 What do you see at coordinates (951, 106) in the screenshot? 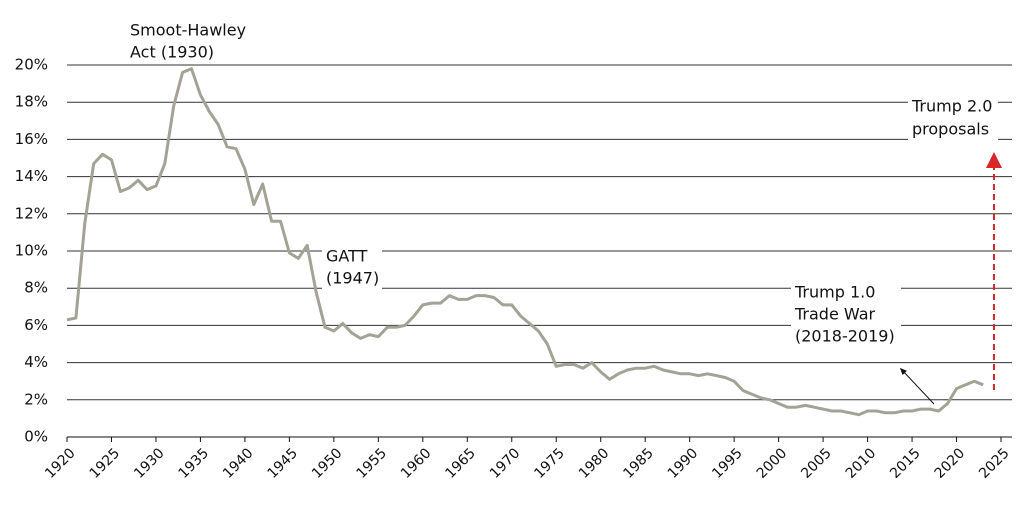
I see `annotation-text: Trump 2.0` at bounding box center [951, 106].